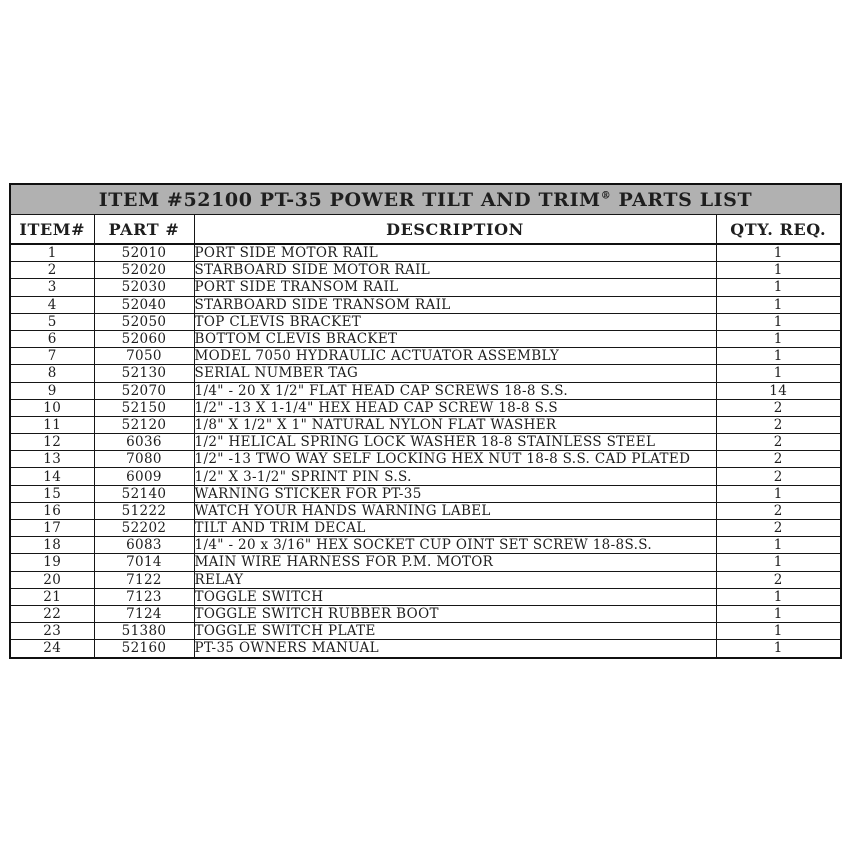 This screenshot has height=848, width=848. Describe the element at coordinates (455, 287) in the screenshot. I see `description-cell: PORT SIDE TRANSOM RAIL` at that location.